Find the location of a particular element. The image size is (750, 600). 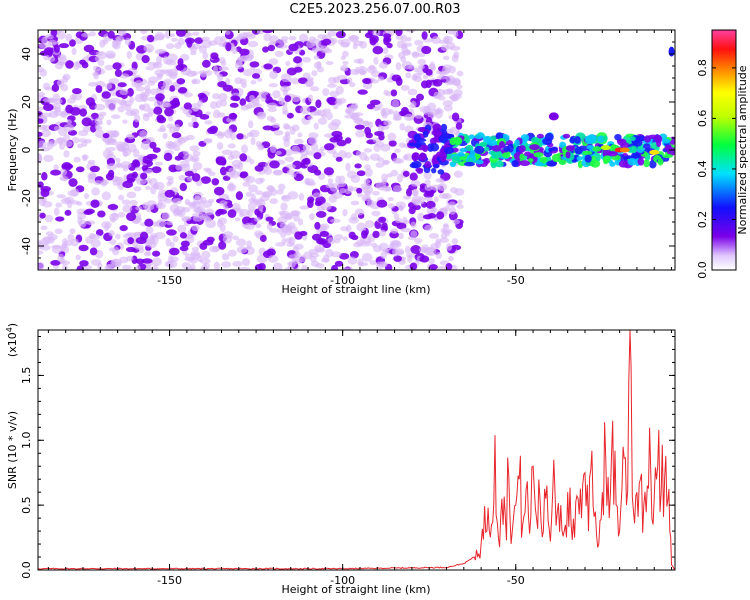

spectrogram-y-axis-label: Frequency (Hz) is located at coordinates (12, 150).